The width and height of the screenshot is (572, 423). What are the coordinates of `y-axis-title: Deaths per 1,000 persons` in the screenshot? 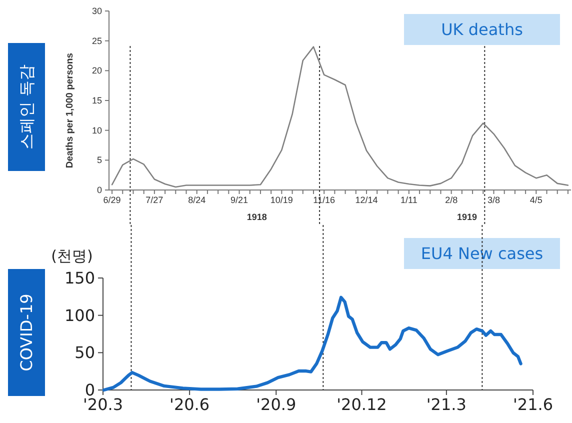 It's located at (70, 110).